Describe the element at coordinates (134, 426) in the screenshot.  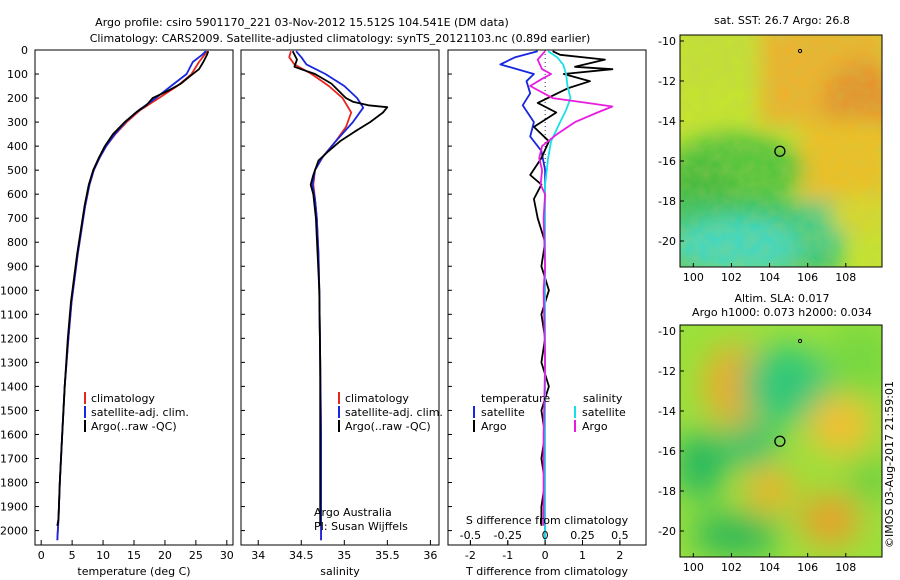
I see `legend-label-argo: Argo(..raw -QC)` at that location.